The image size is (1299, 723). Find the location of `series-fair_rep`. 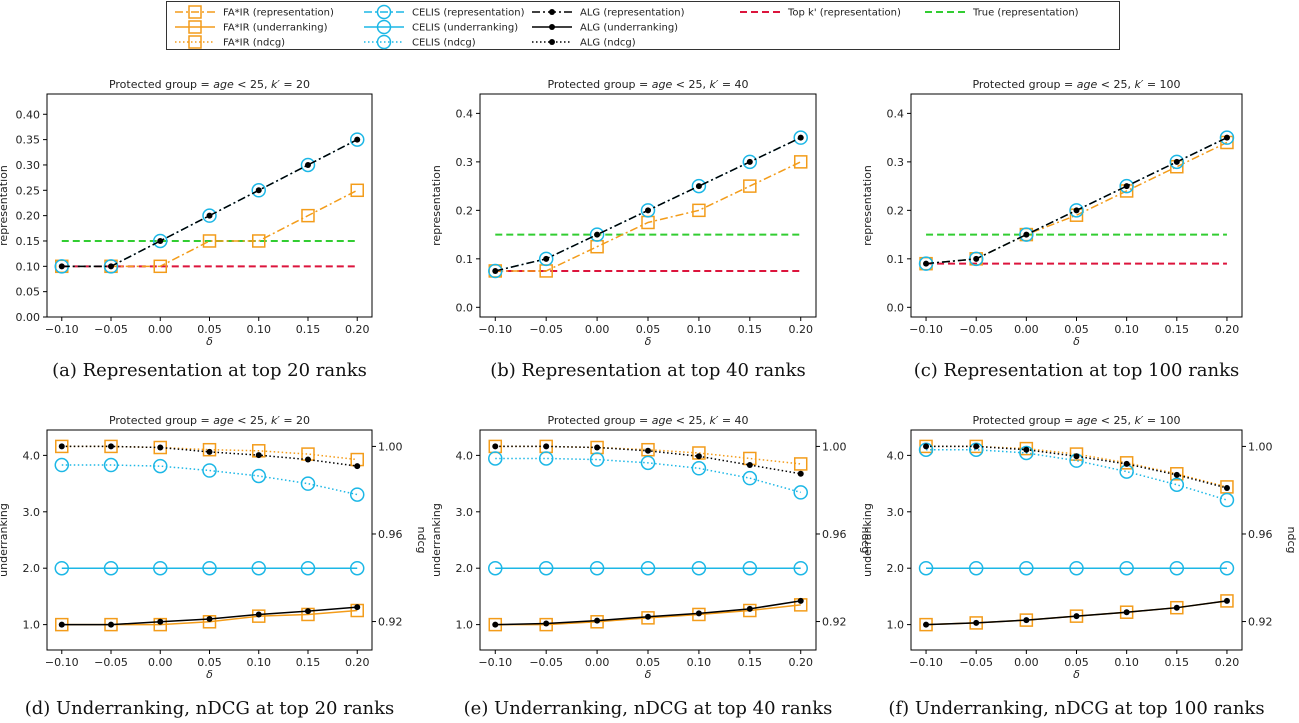

series-fair_rep is located at coordinates (209, 228).